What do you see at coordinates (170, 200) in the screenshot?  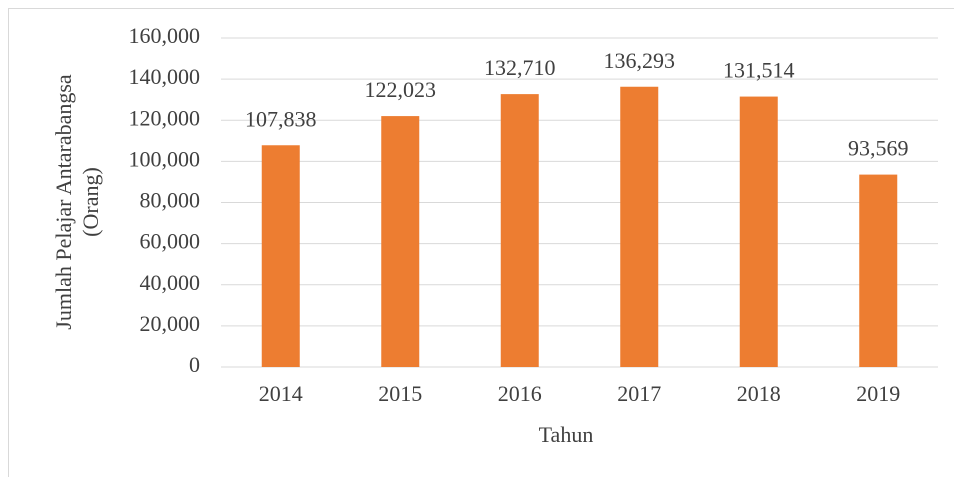 I see `y-tick-label: 80,000` at bounding box center [170, 200].